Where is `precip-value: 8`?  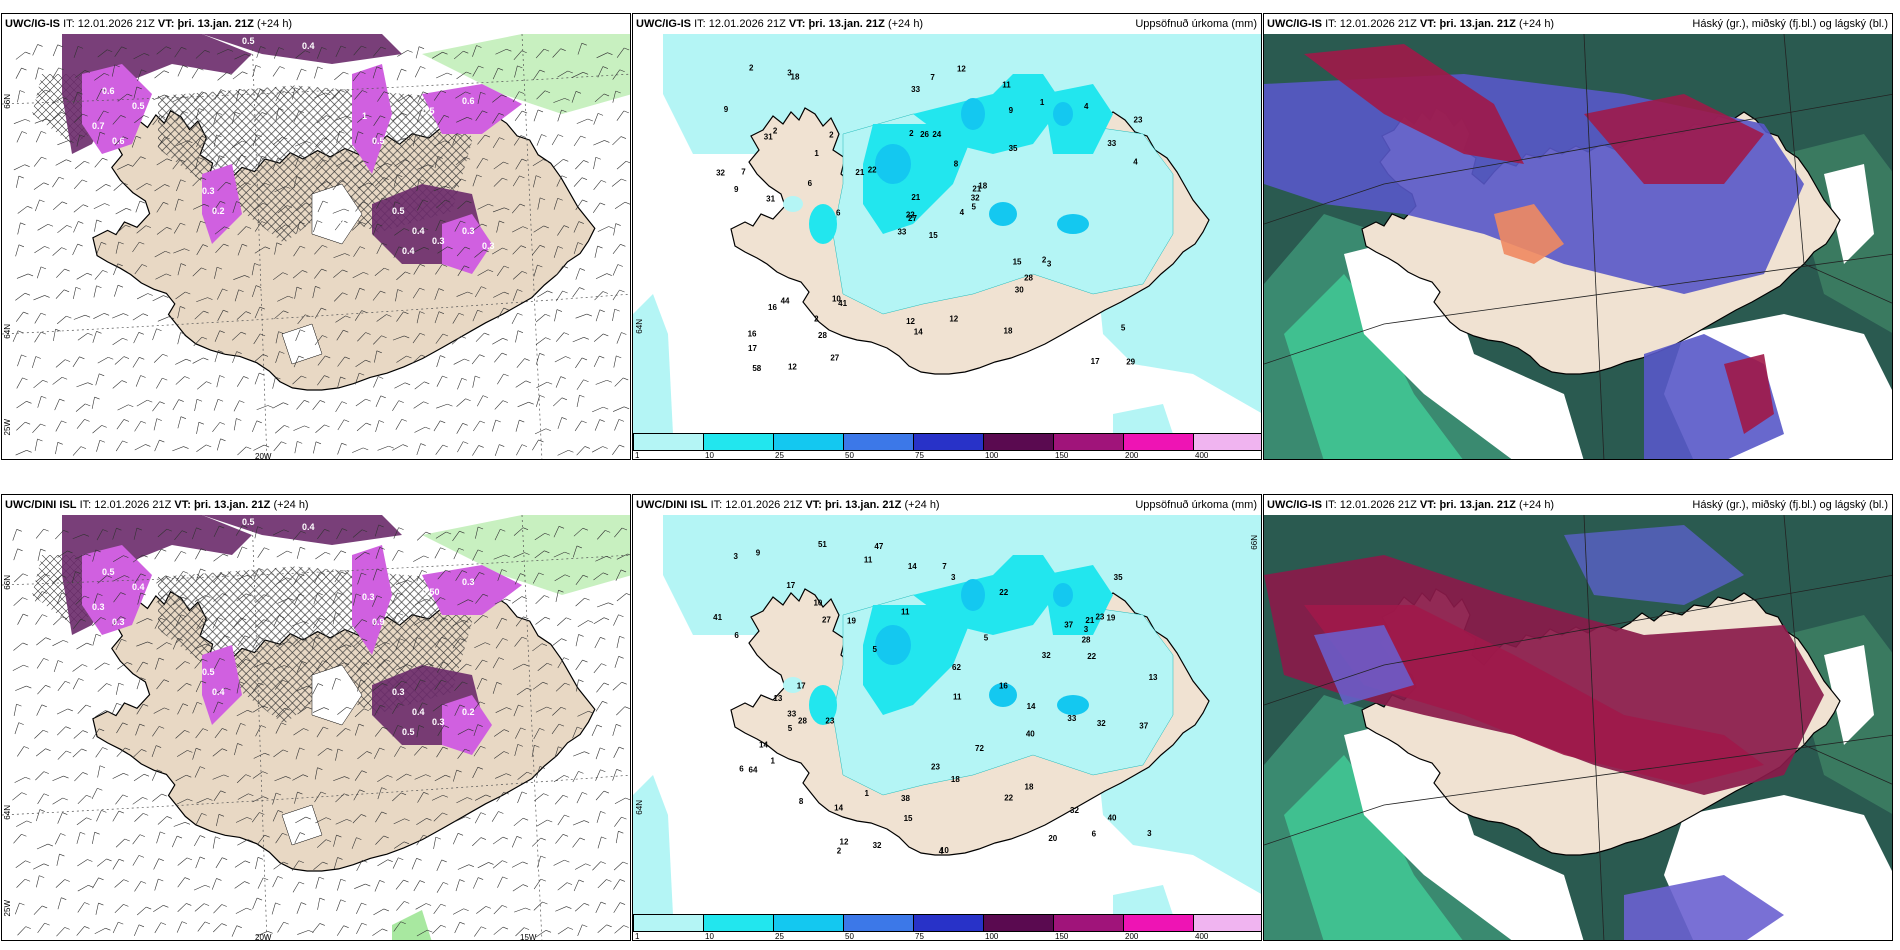 precip-value: 8 is located at coordinates (956, 163).